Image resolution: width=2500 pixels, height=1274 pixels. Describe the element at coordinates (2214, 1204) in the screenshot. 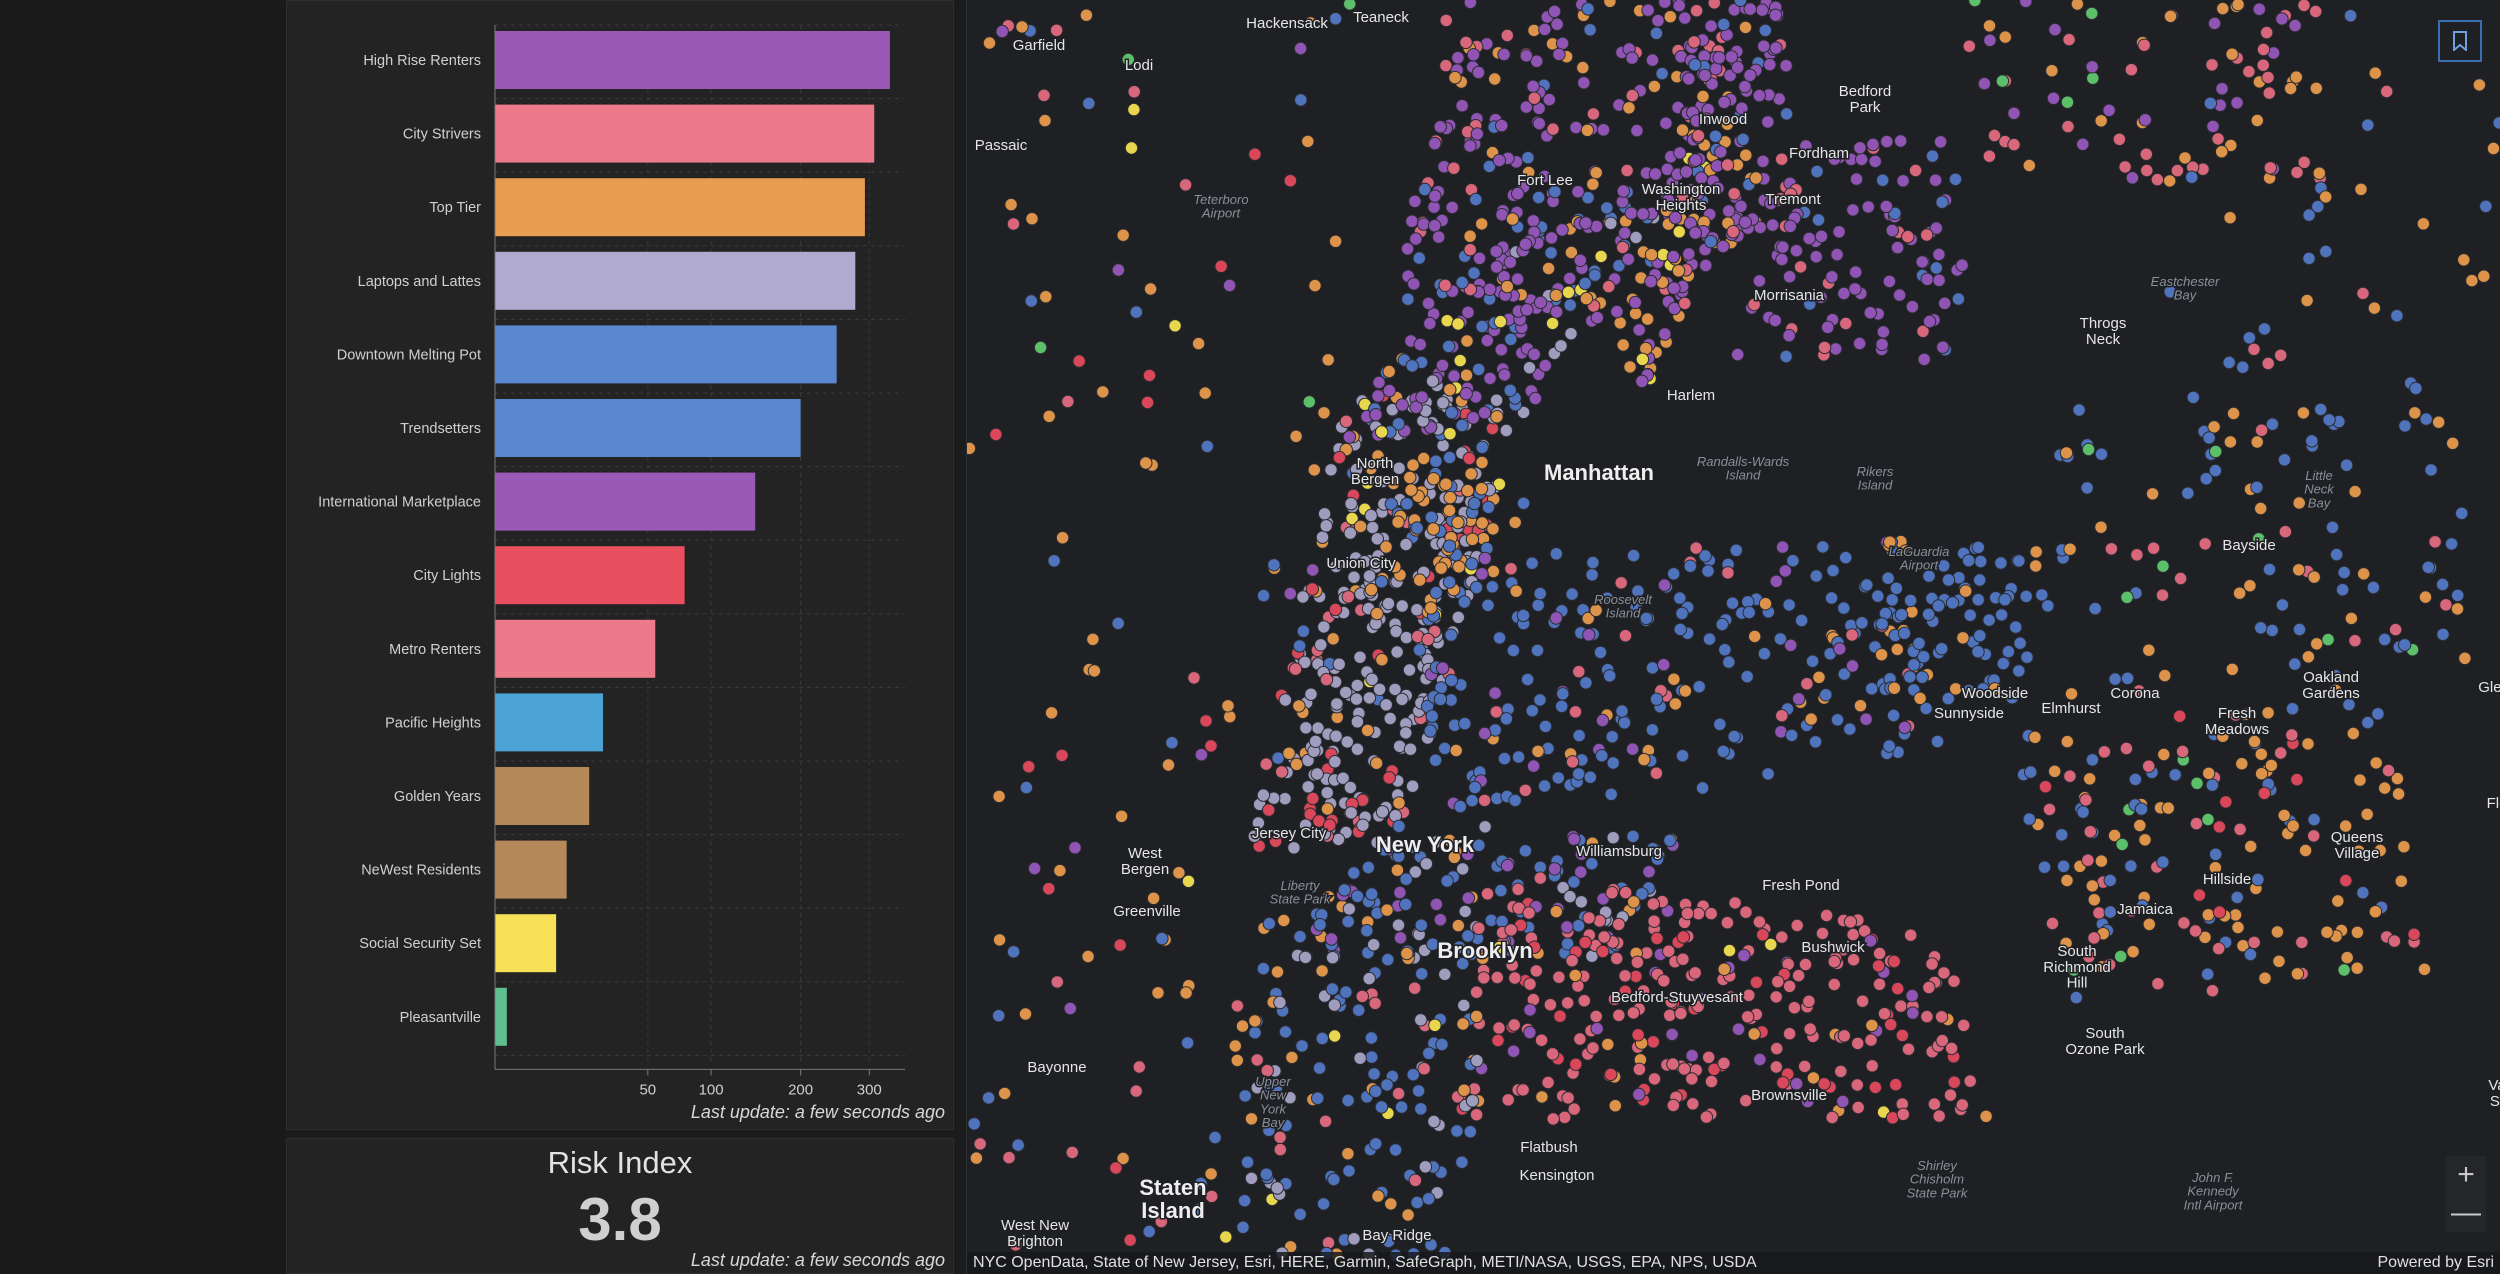

I see `water-label-line: Intl Airport` at that location.